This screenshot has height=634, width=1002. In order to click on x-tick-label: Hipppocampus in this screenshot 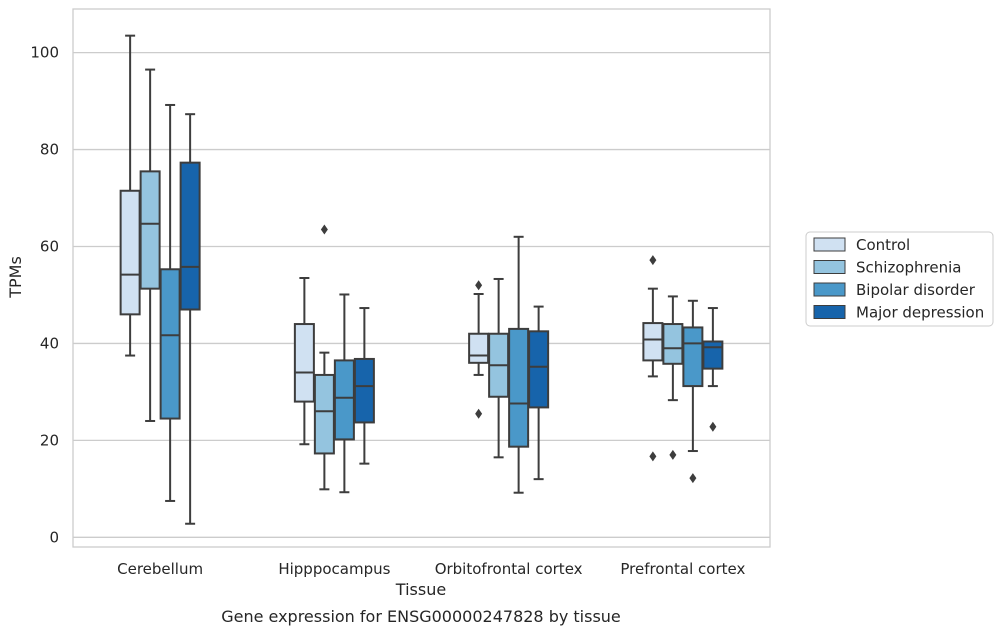, I will do `click(334, 569)`.